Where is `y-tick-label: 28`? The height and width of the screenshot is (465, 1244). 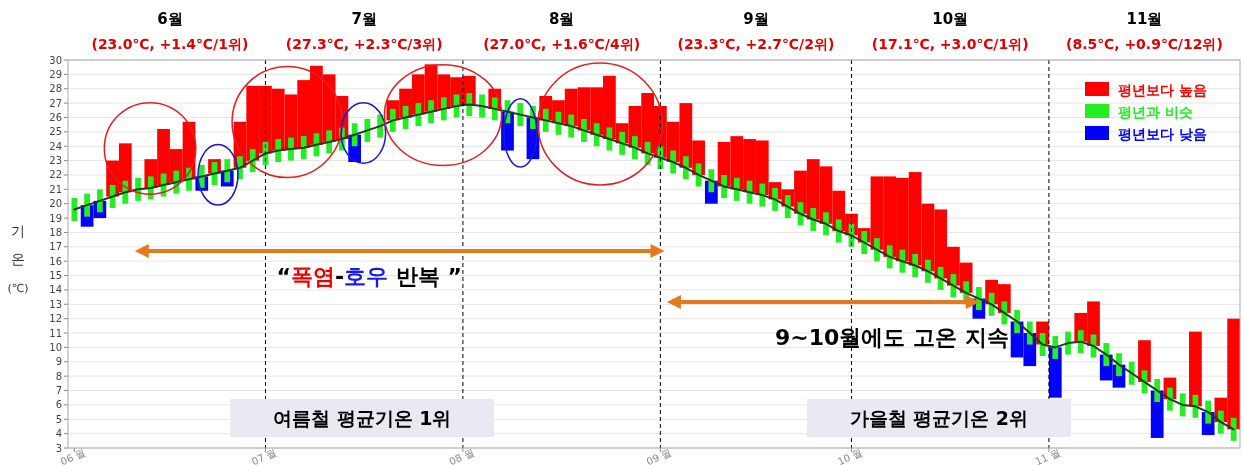
y-tick-label: 28 is located at coordinates (55, 89).